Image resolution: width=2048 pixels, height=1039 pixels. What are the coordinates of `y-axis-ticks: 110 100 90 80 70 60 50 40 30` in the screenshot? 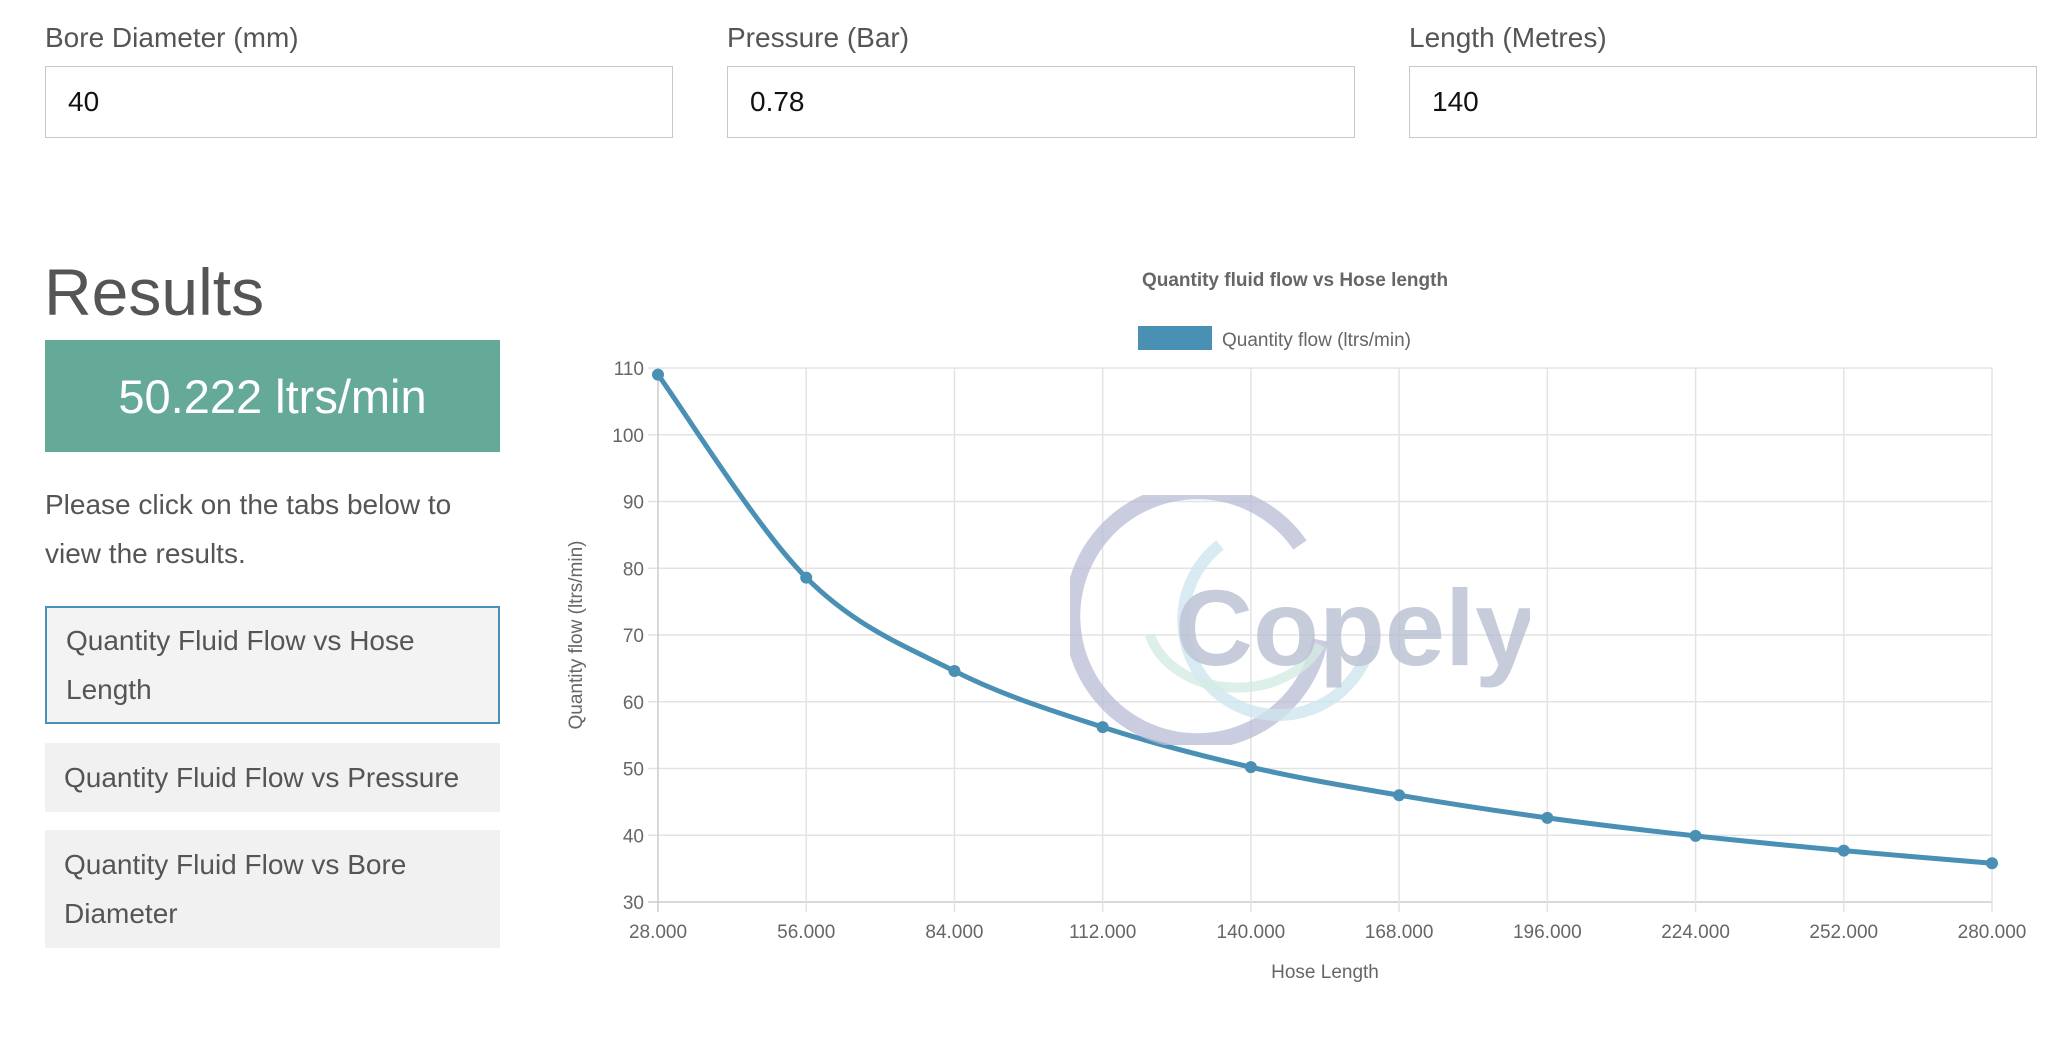 It's located at (628, 636).